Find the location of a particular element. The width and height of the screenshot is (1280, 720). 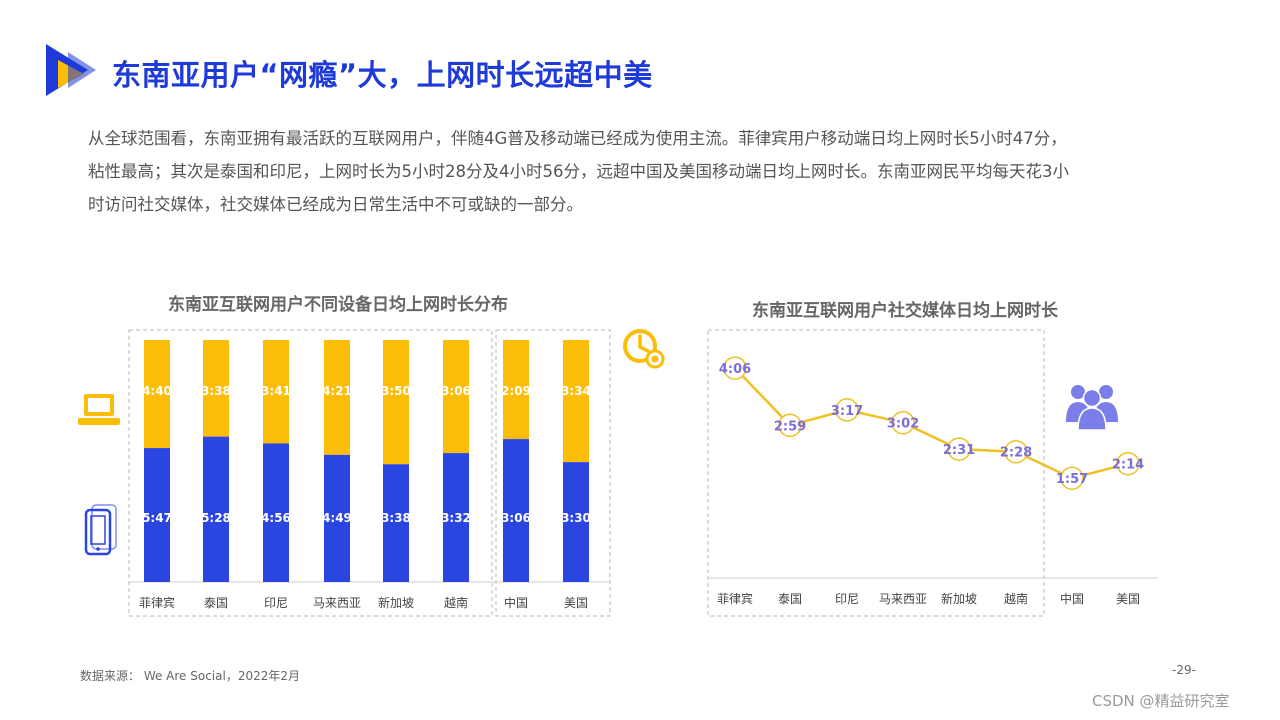

laptop-icon is located at coordinates (99, 409).